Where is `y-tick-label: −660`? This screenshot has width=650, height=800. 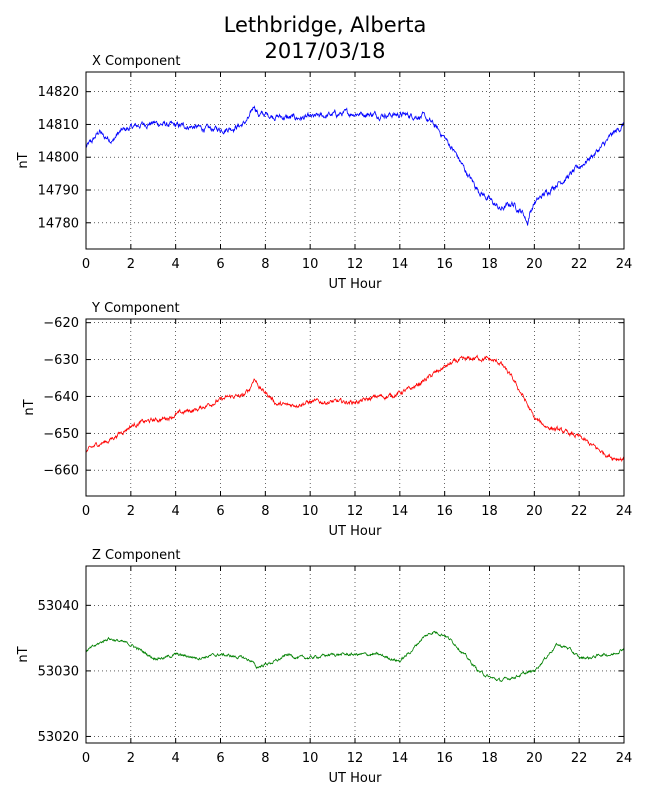
y-tick-label: −660 is located at coordinates (61, 471).